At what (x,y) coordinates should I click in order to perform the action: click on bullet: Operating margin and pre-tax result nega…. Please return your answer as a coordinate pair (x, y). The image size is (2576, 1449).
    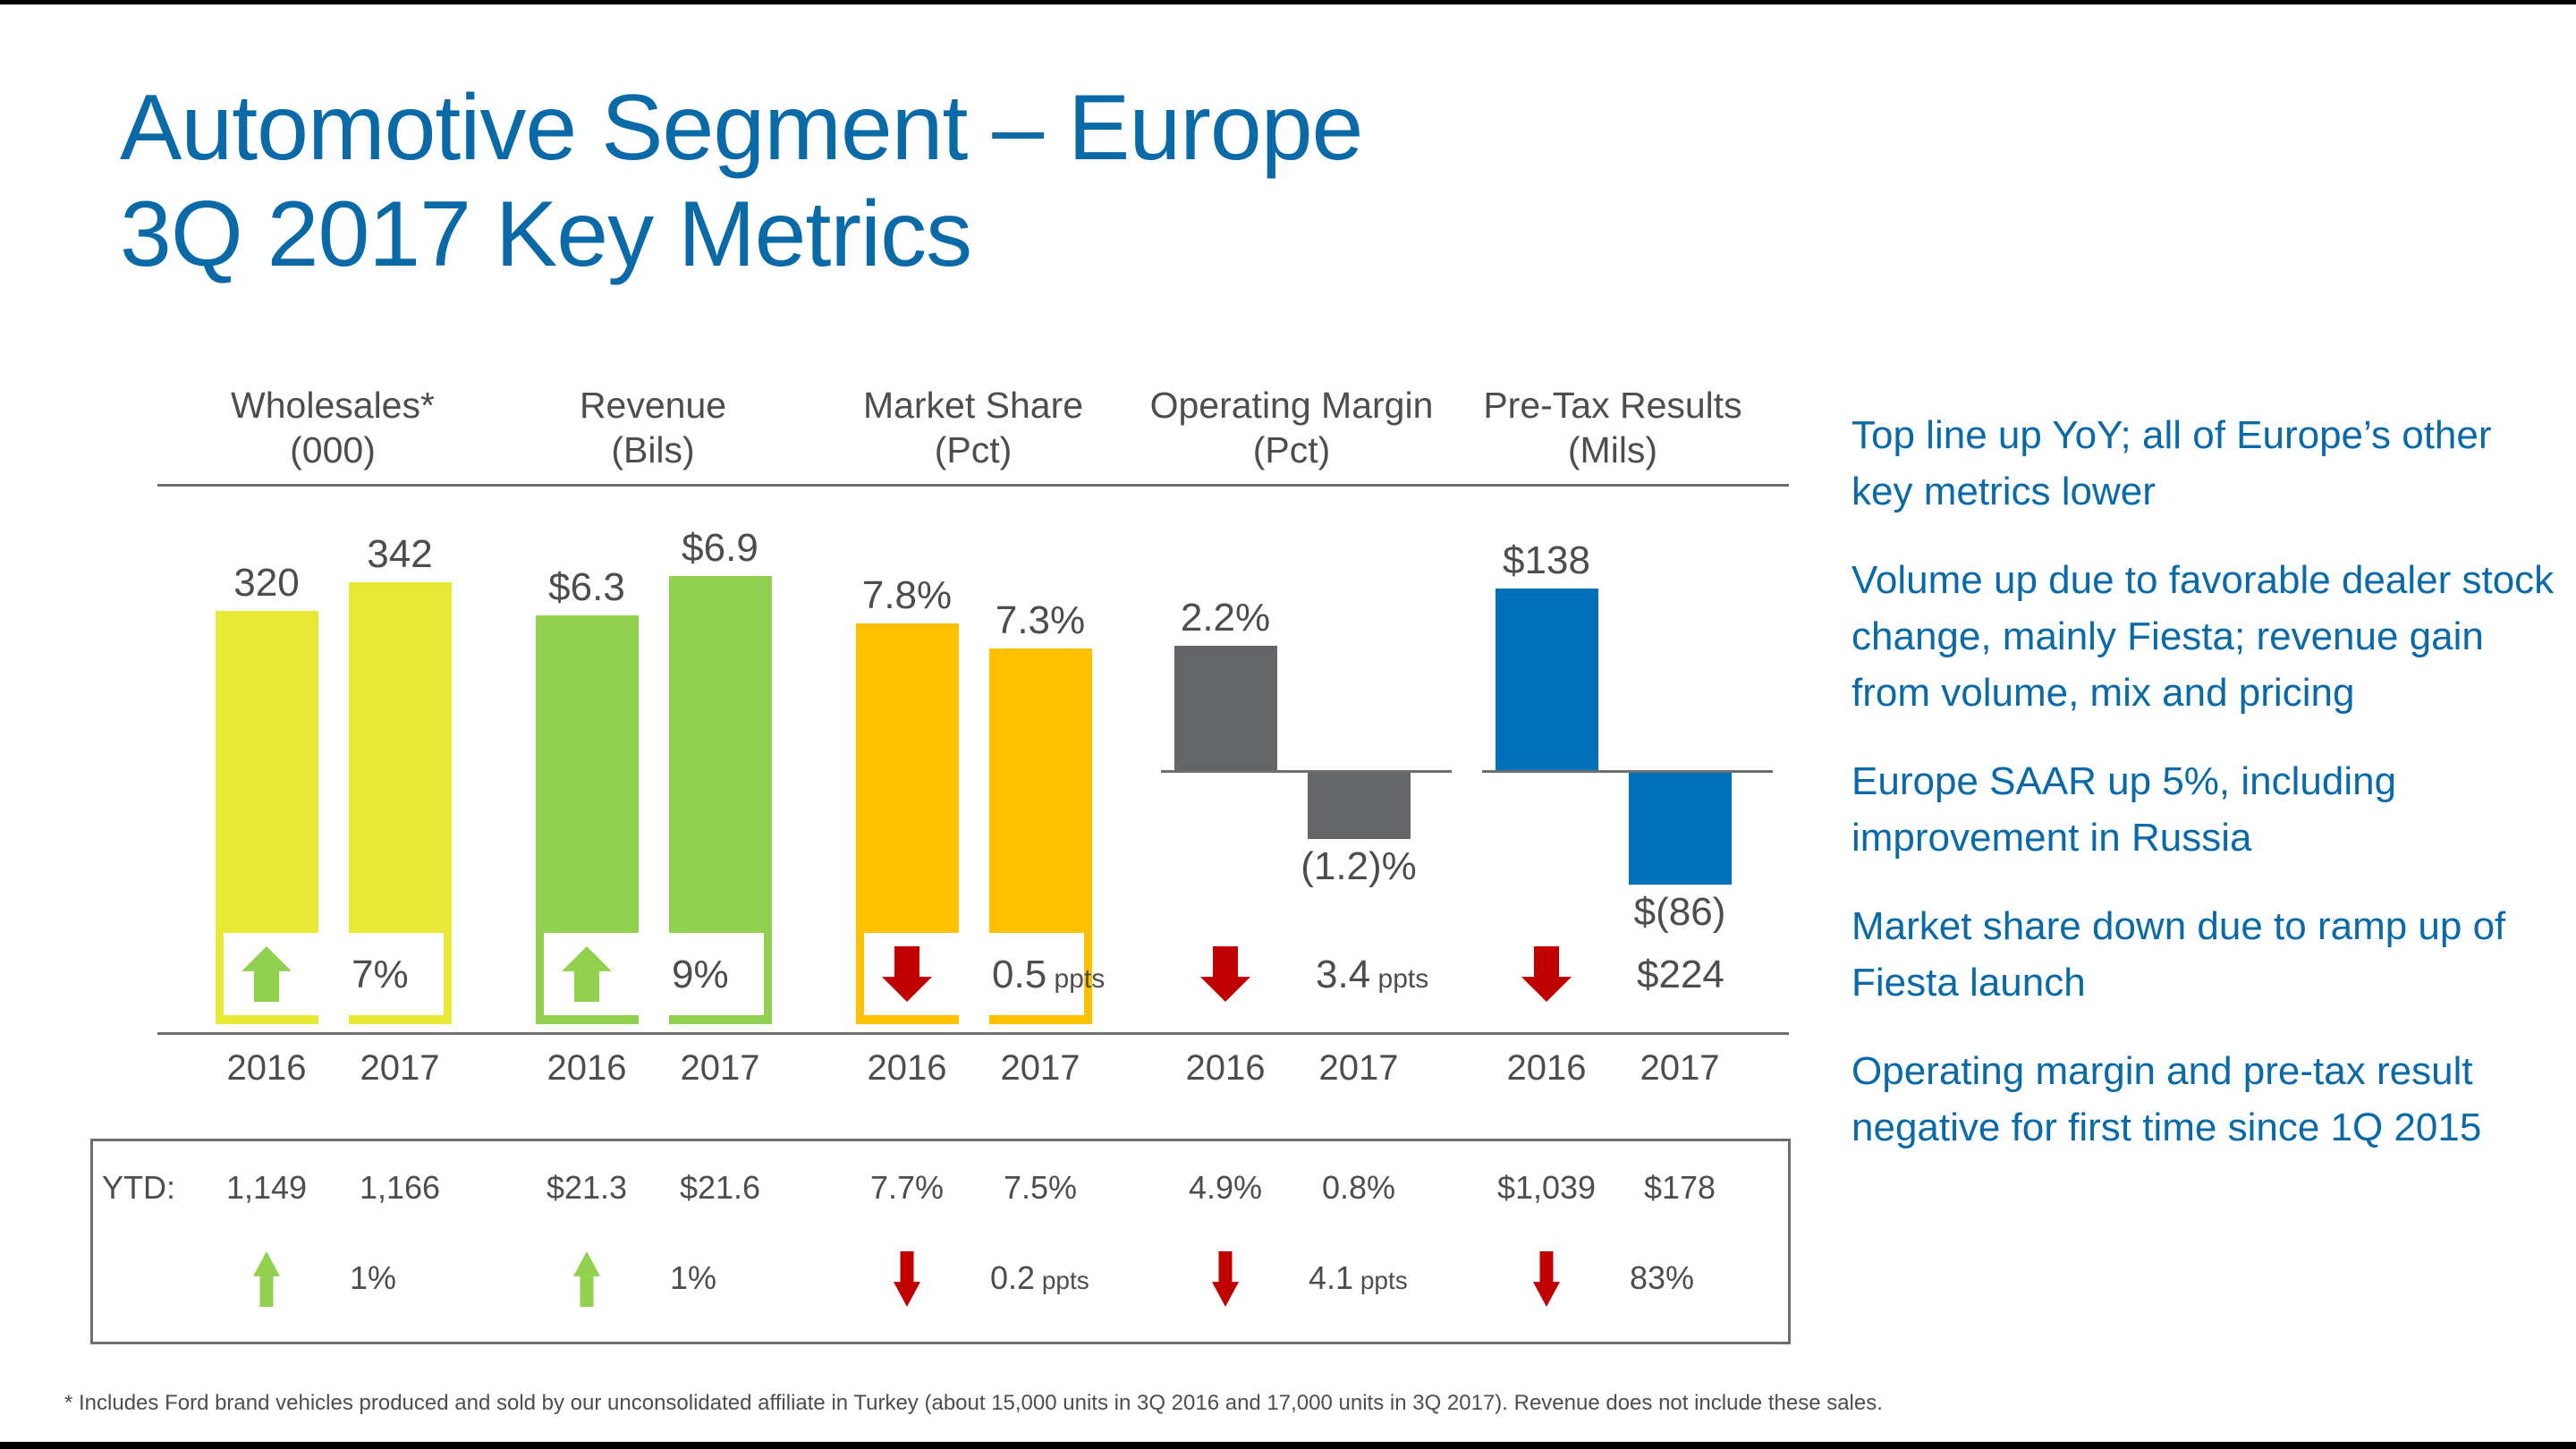
    Looking at the image, I should click on (2167, 1099).